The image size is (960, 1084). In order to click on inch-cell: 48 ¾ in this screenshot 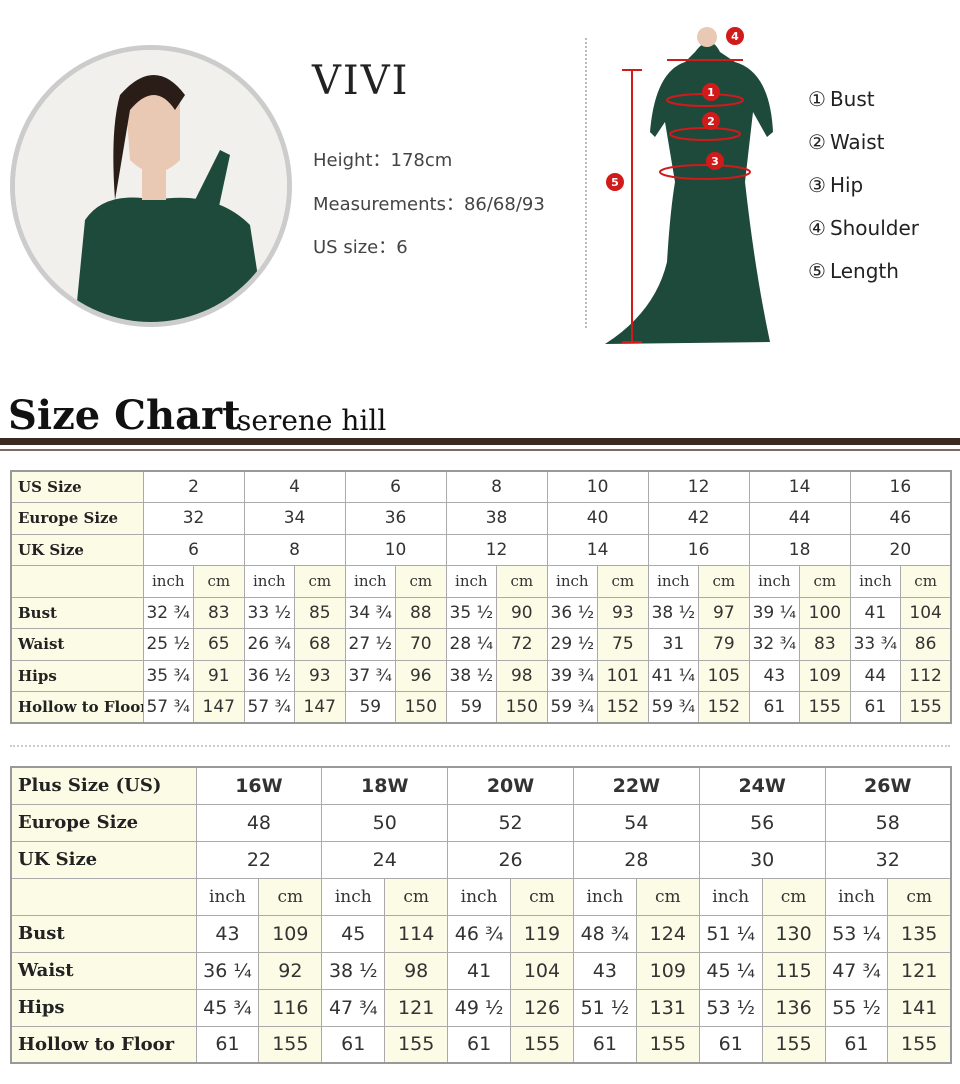, I will do `click(604, 933)`.